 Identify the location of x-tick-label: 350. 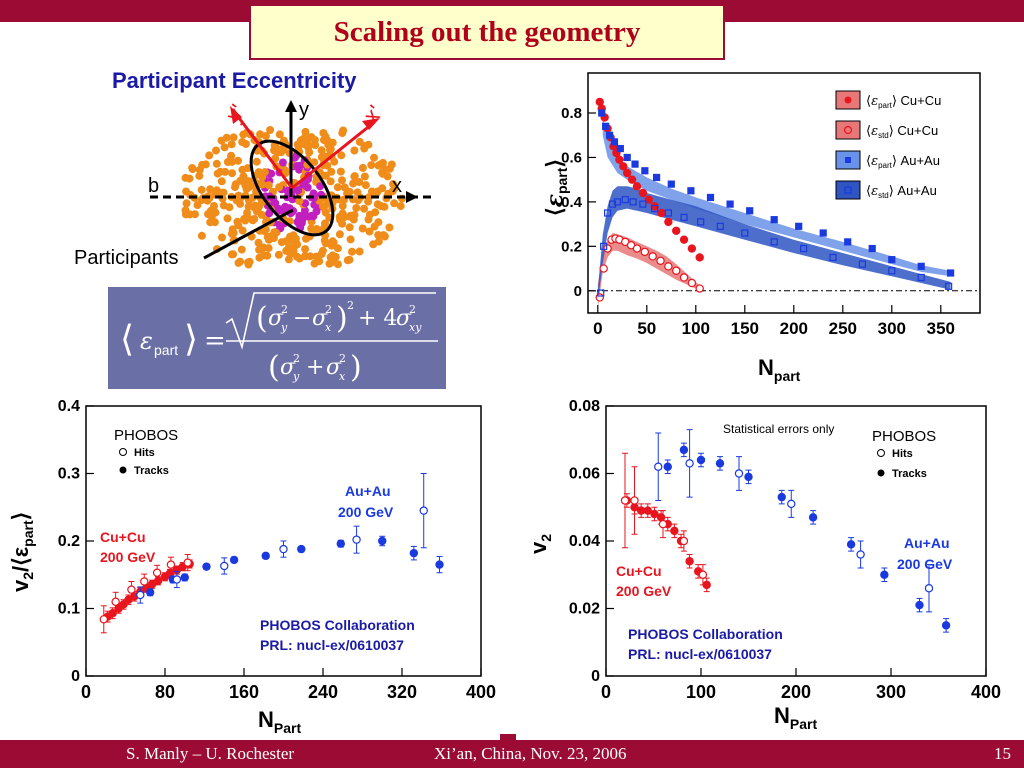
(941, 328).